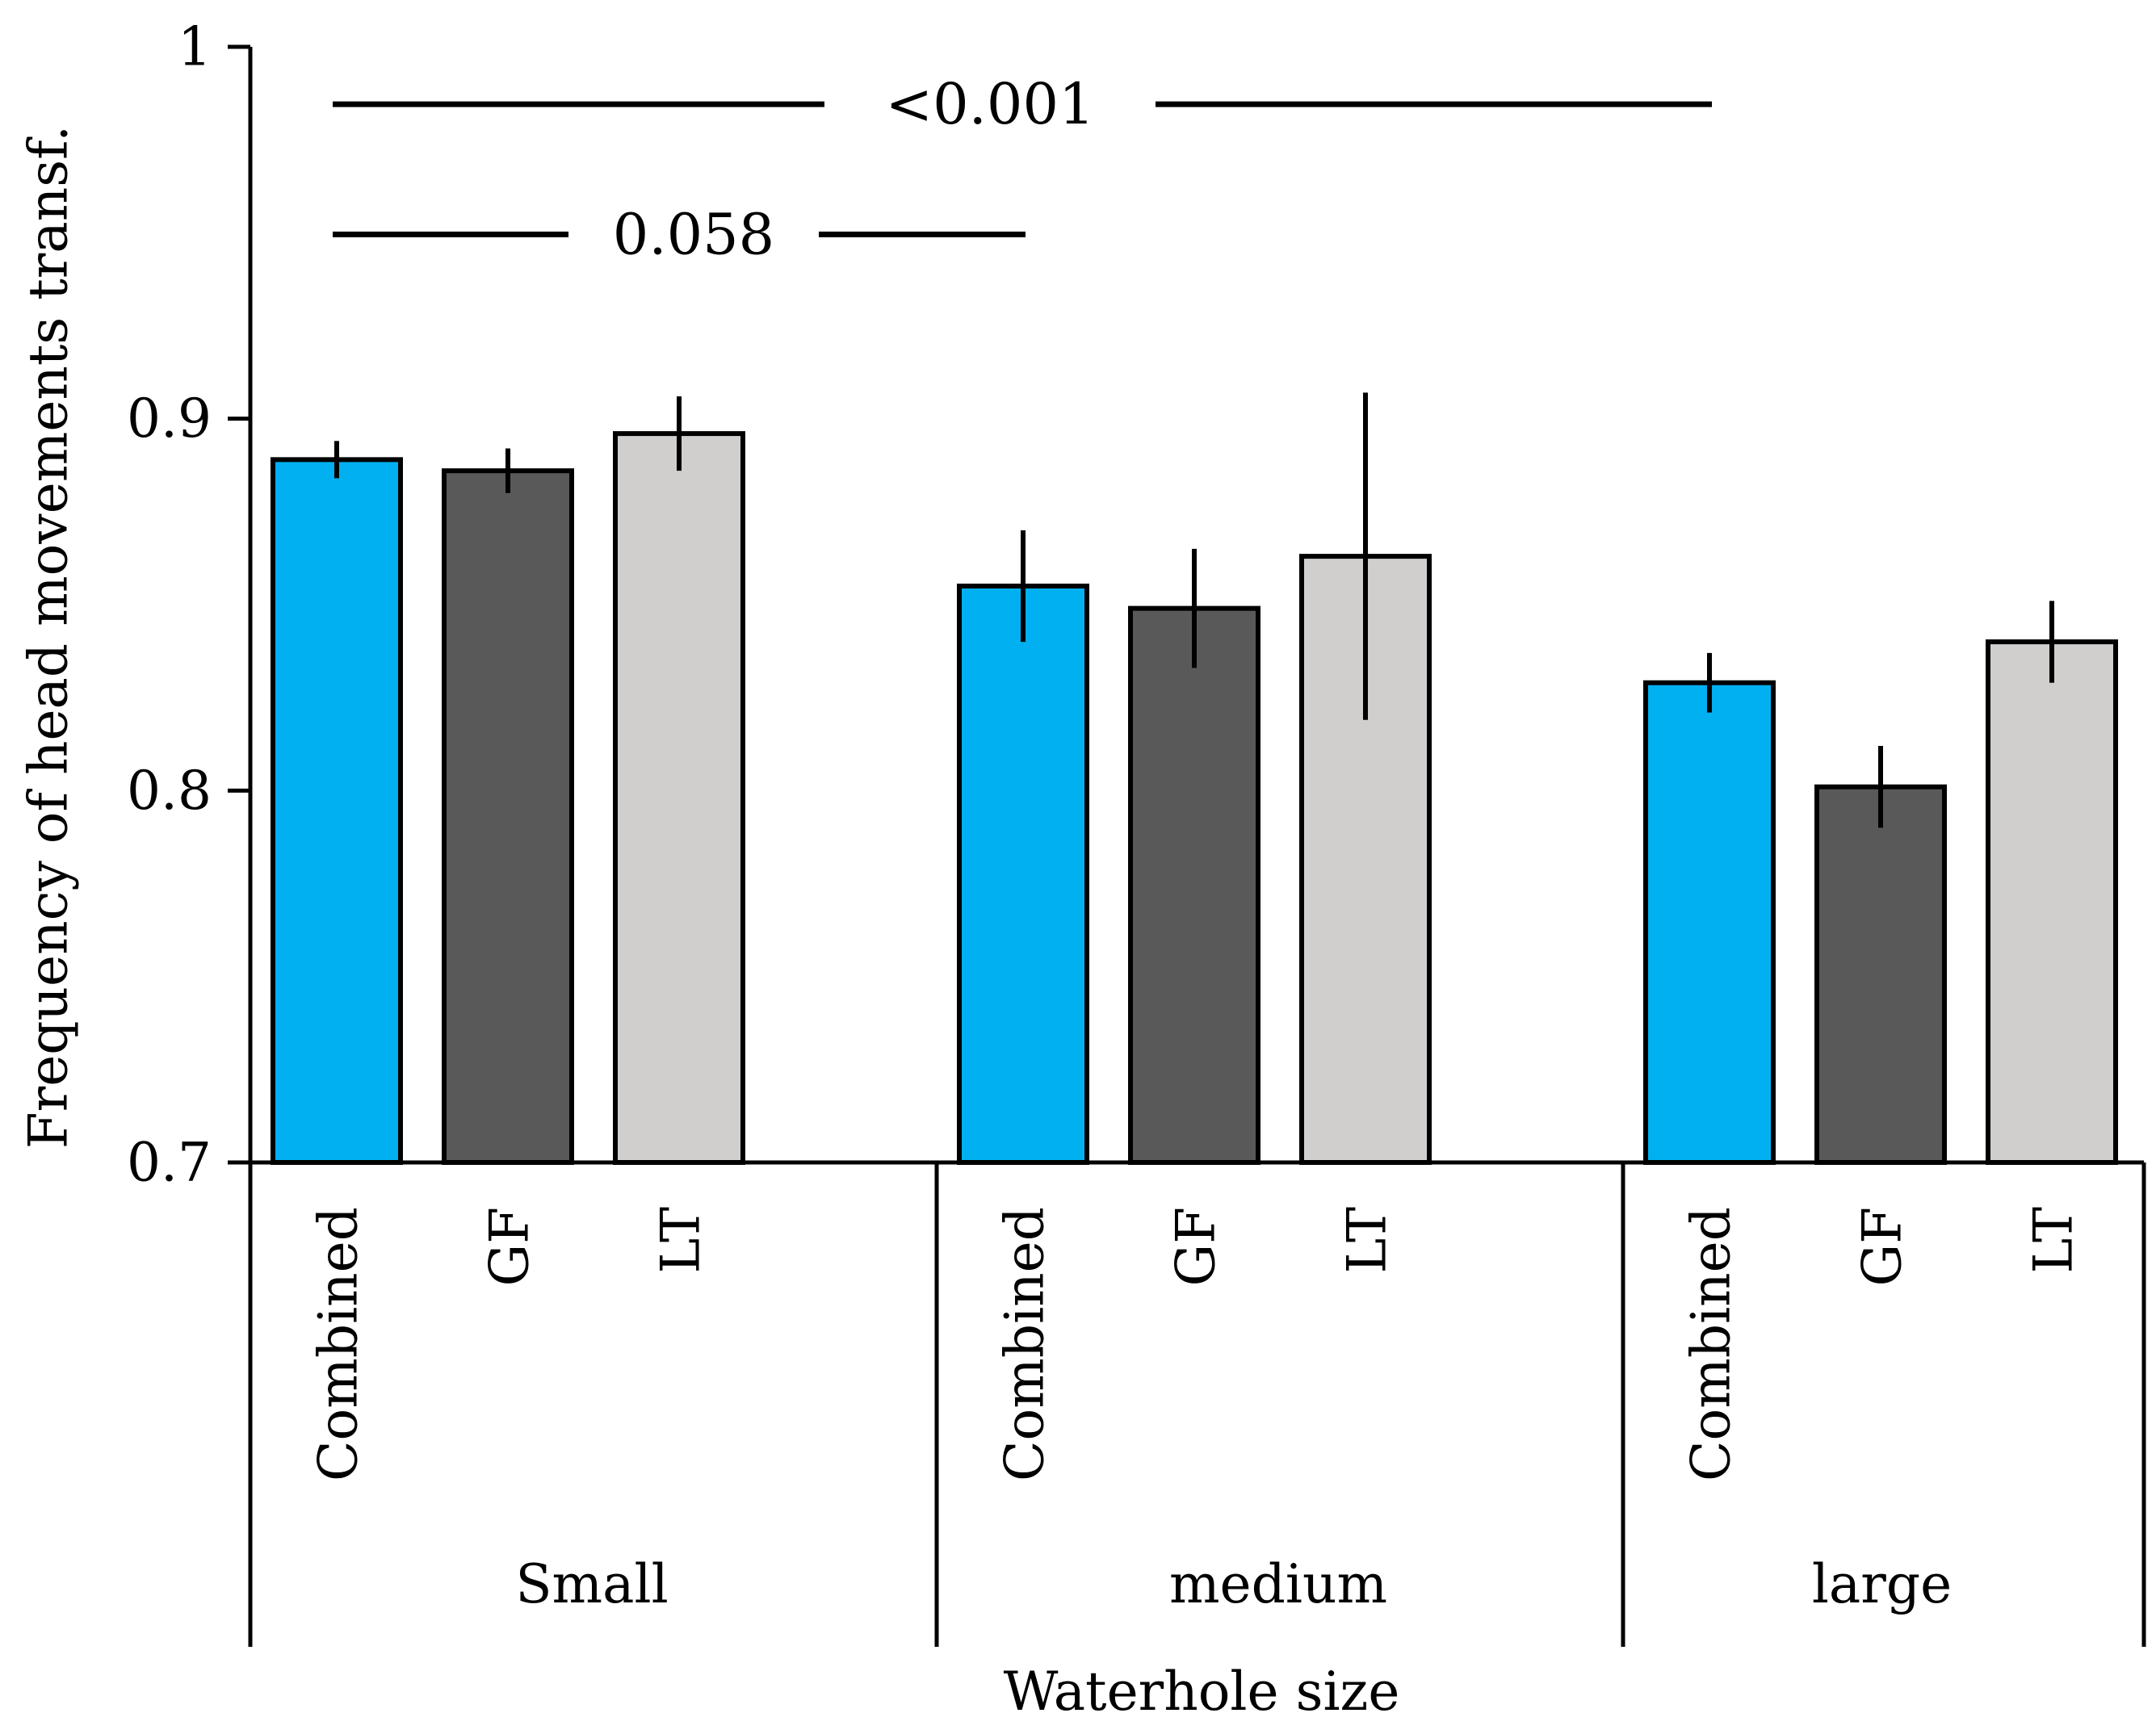 The height and width of the screenshot is (1734, 2156). What do you see at coordinates (169, 418) in the screenshot?
I see `y-tick-label-2: 0.9` at bounding box center [169, 418].